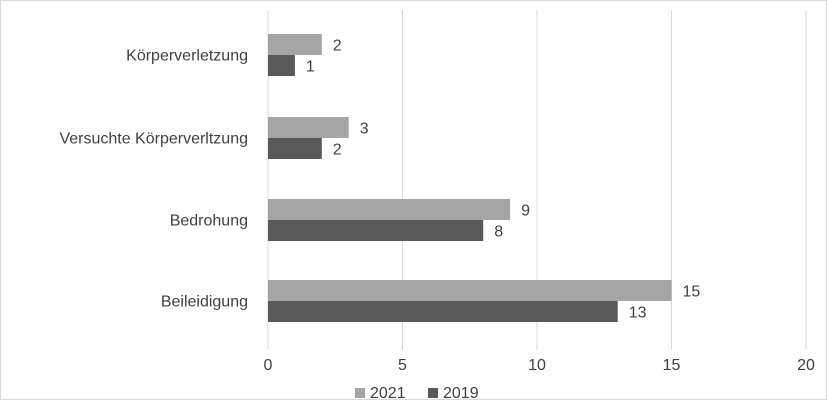 Image resolution: width=828 pixels, height=401 pixels. Describe the element at coordinates (433, 393) in the screenshot. I see `legend-swatch-2019` at that location.